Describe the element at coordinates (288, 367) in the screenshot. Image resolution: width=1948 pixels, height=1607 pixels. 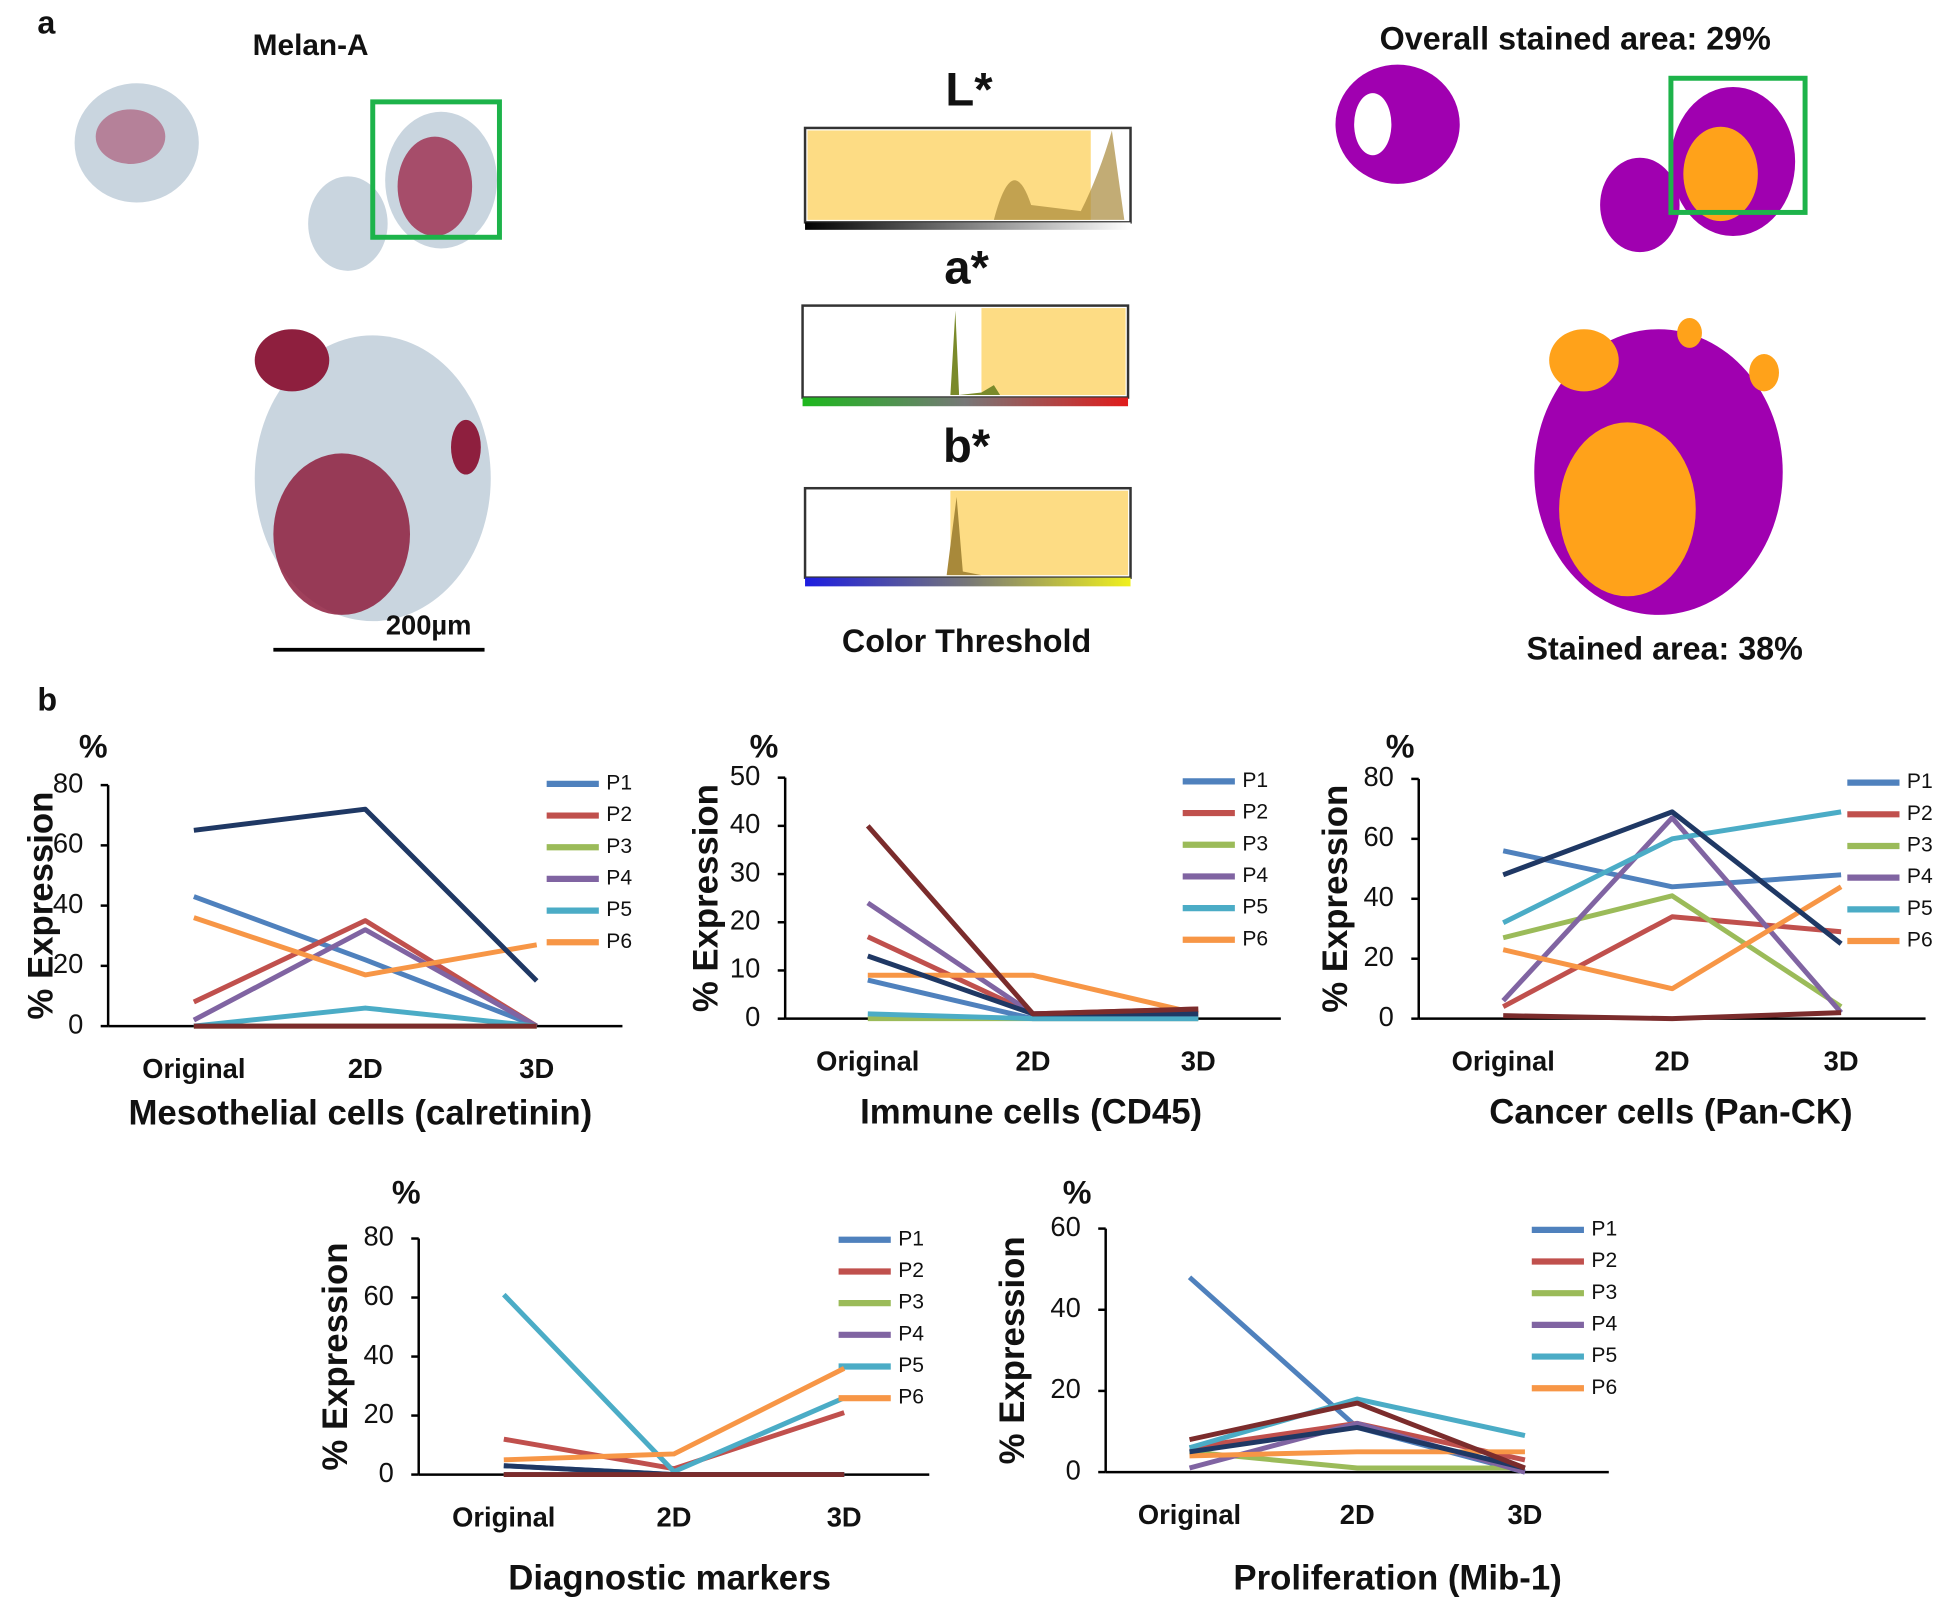
I see `tissue-images` at that location.